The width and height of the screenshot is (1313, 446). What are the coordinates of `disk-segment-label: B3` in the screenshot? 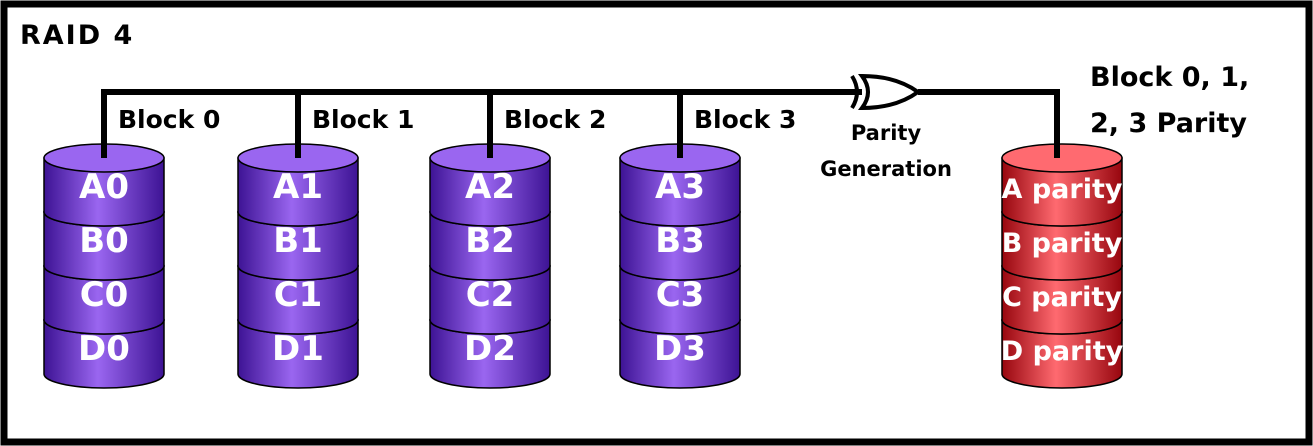 It's located at (680, 241).